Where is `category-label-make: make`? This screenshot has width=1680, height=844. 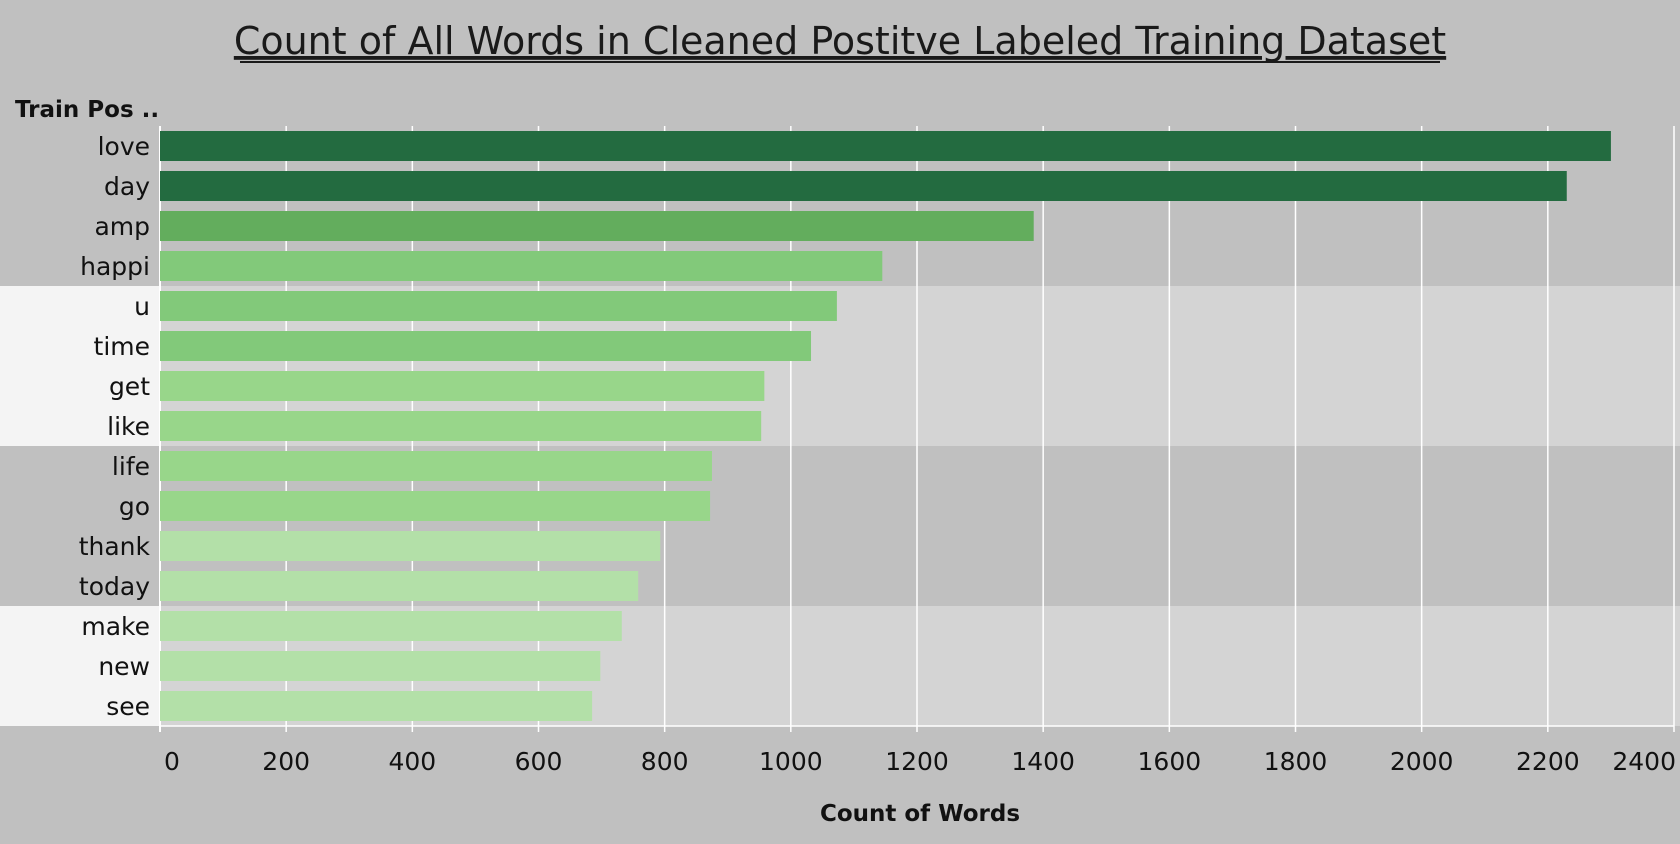 category-label-make: make is located at coordinates (115, 626).